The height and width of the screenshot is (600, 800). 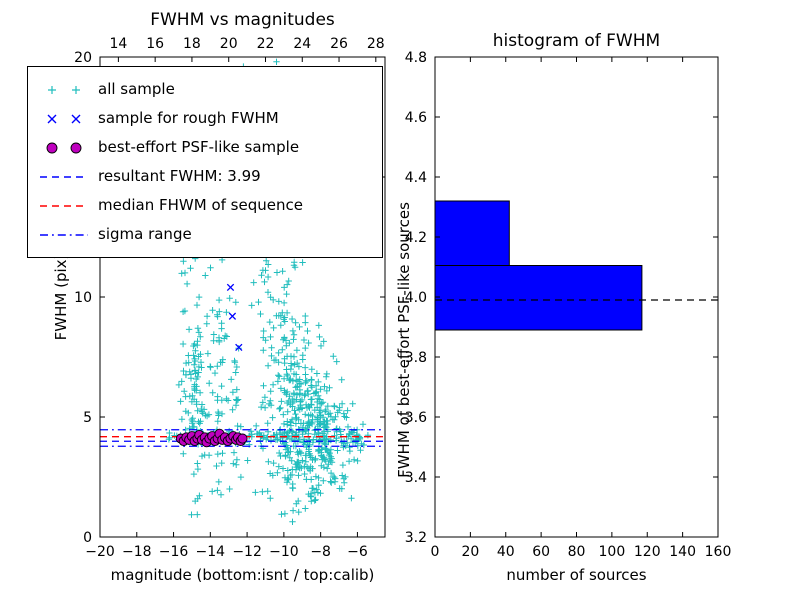 I want to click on rough-fwhm-scatter, so click(x=234, y=317).